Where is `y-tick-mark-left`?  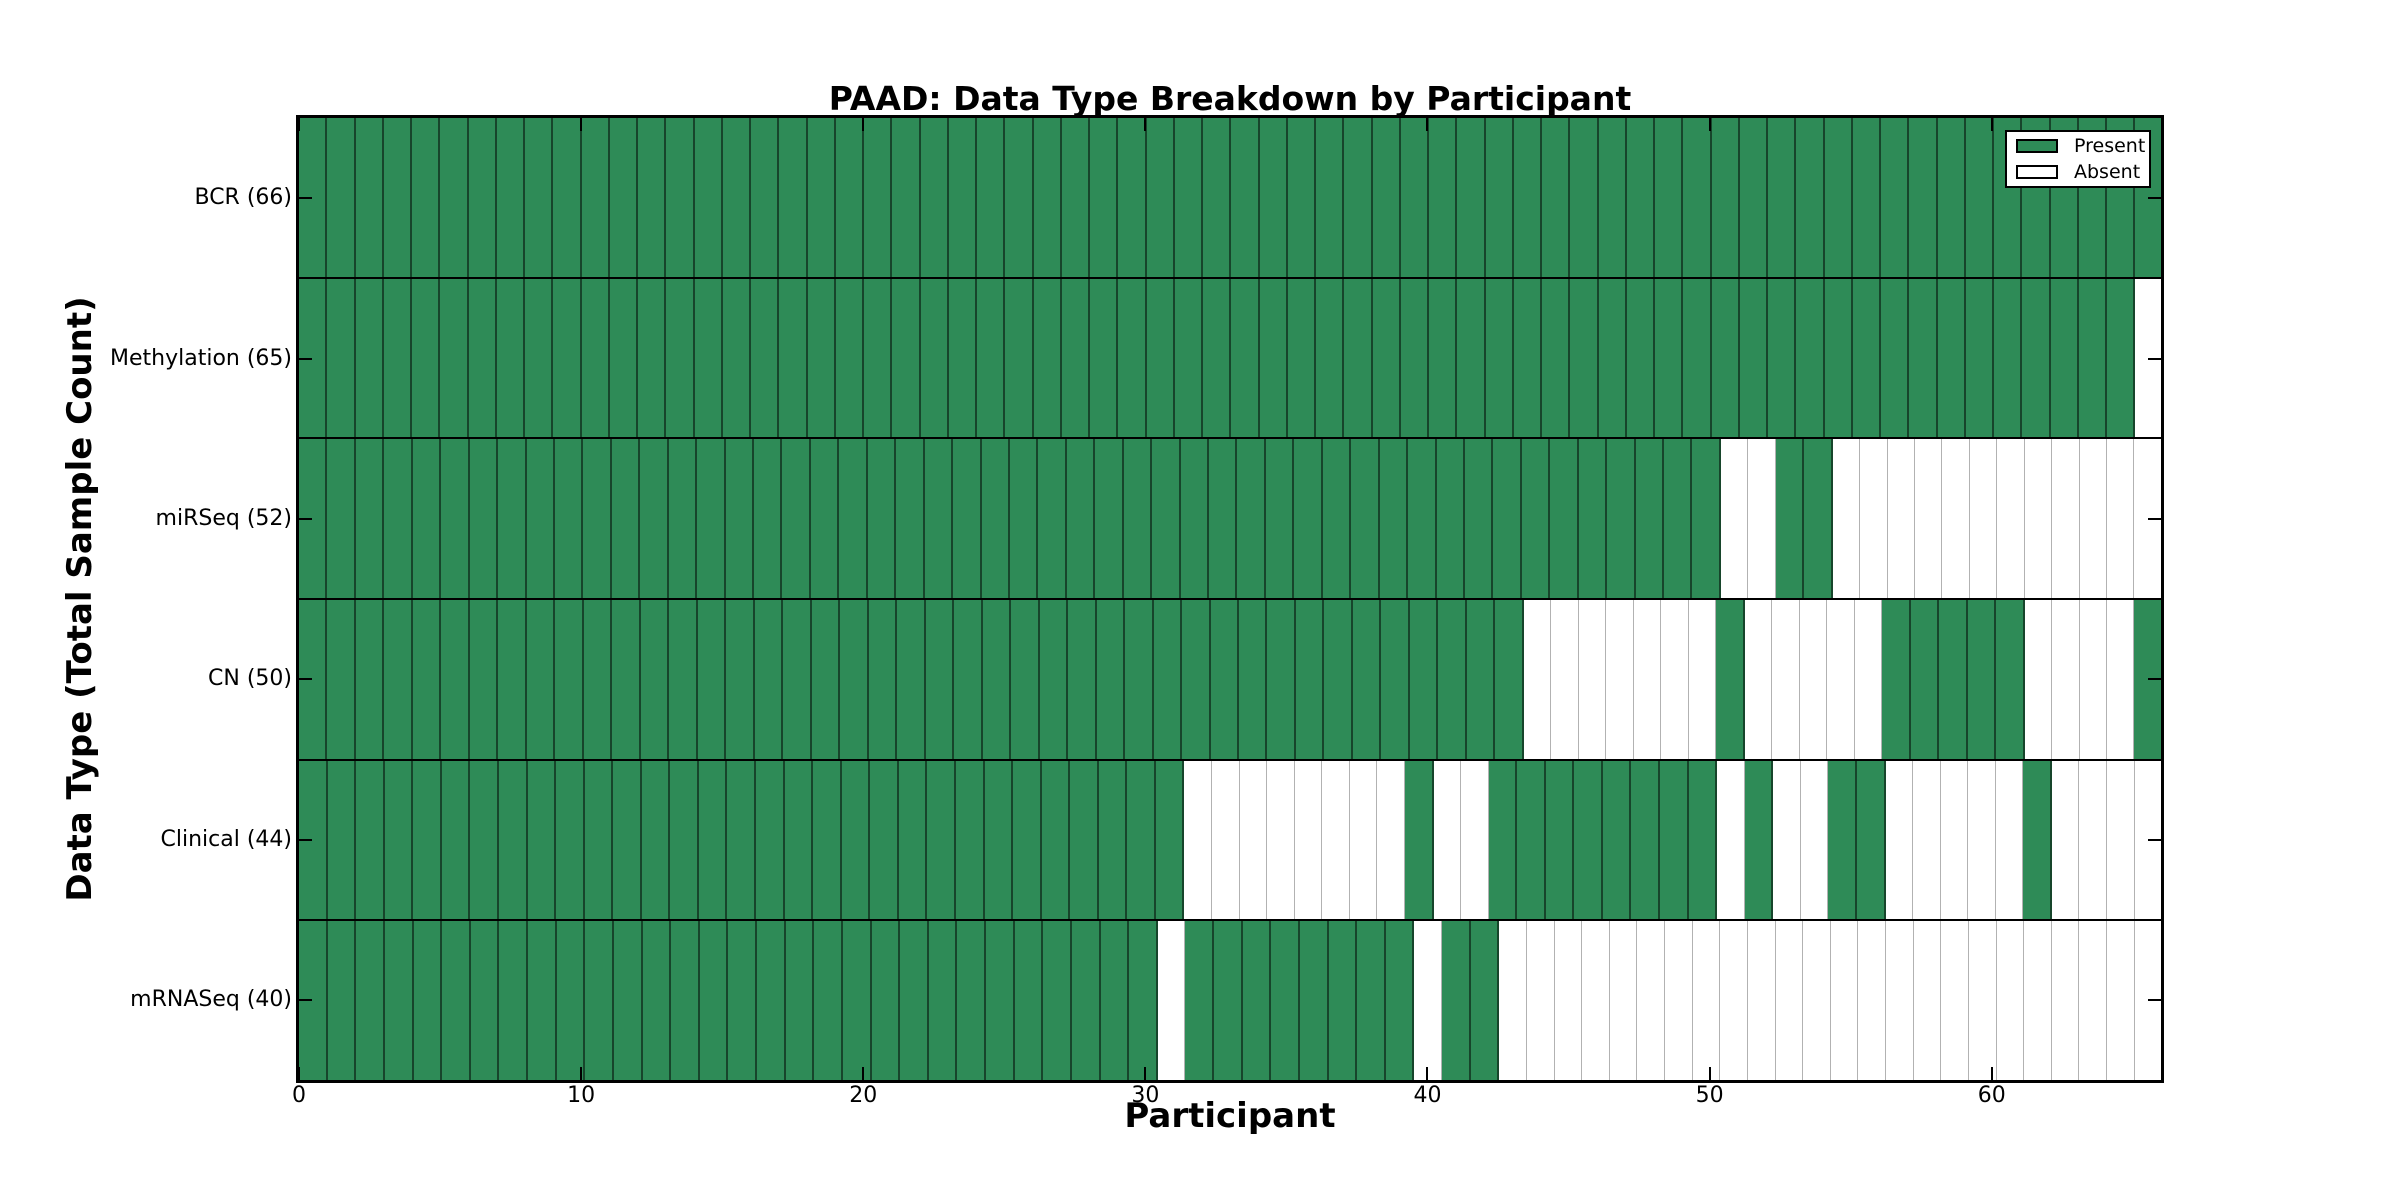 y-tick-mark-left is located at coordinates (305, 198).